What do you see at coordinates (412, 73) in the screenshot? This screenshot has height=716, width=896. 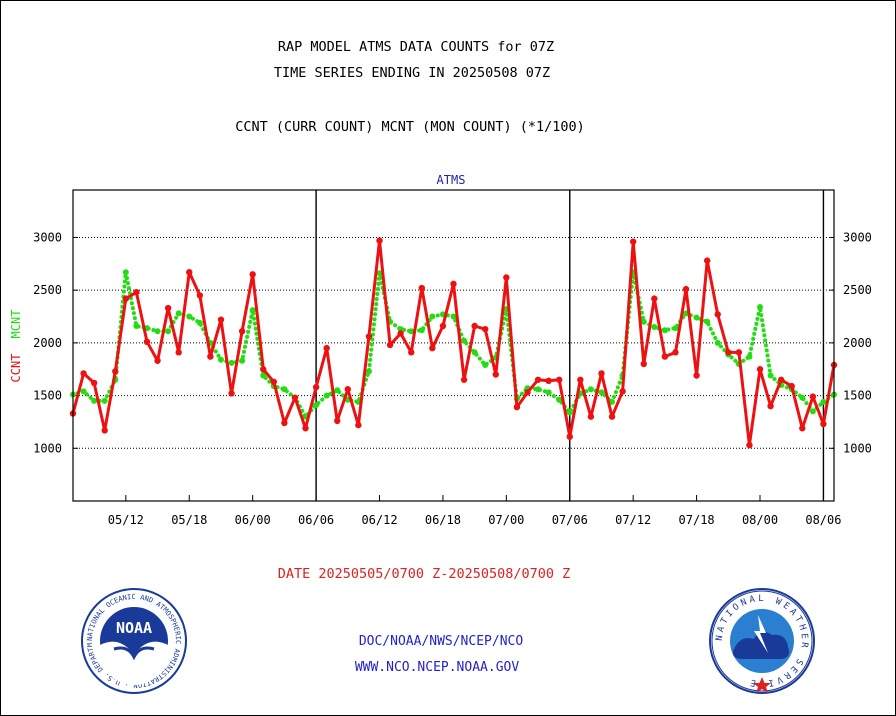 I see `chart-title-line2: TIME SERIES ENDING IN 20250508 07Z` at bounding box center [412, 73].